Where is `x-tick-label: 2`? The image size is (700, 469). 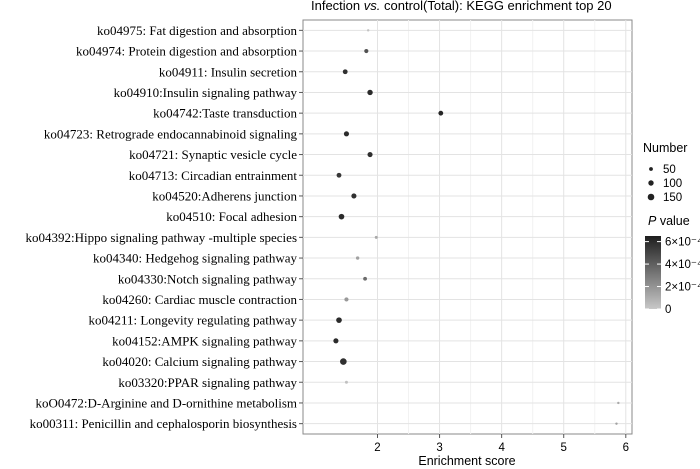 x-tick-label: 2 is located at coordinates (377, 448).